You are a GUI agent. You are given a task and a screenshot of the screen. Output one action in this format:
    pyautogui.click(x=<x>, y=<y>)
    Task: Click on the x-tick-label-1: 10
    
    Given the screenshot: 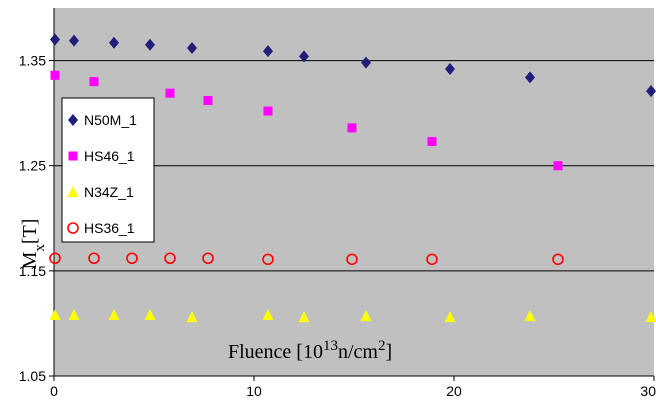 What is the action you would take?
    pyautogui.click(x=254, y=391)
    